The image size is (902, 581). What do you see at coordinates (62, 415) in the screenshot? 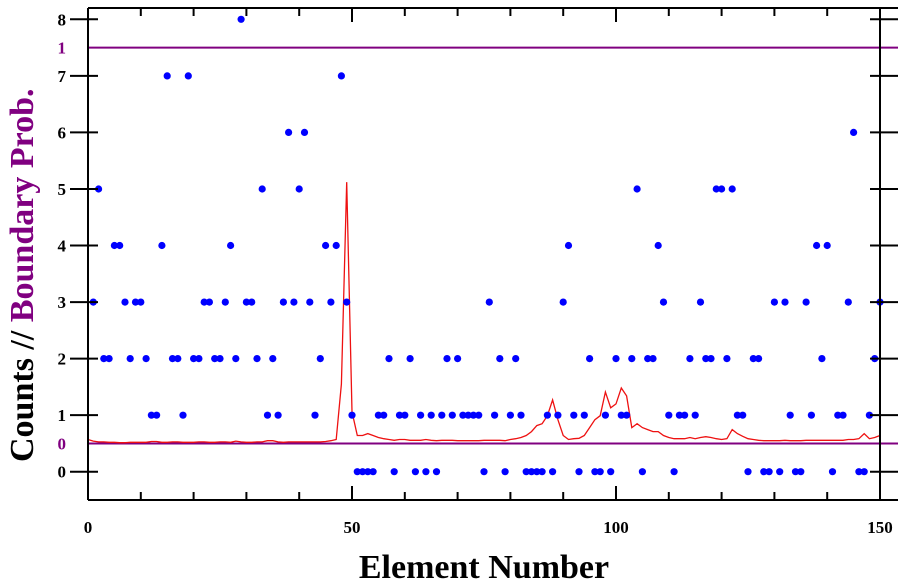
I see `y-tick-label-1: 1` at bounding box center [62, 415].